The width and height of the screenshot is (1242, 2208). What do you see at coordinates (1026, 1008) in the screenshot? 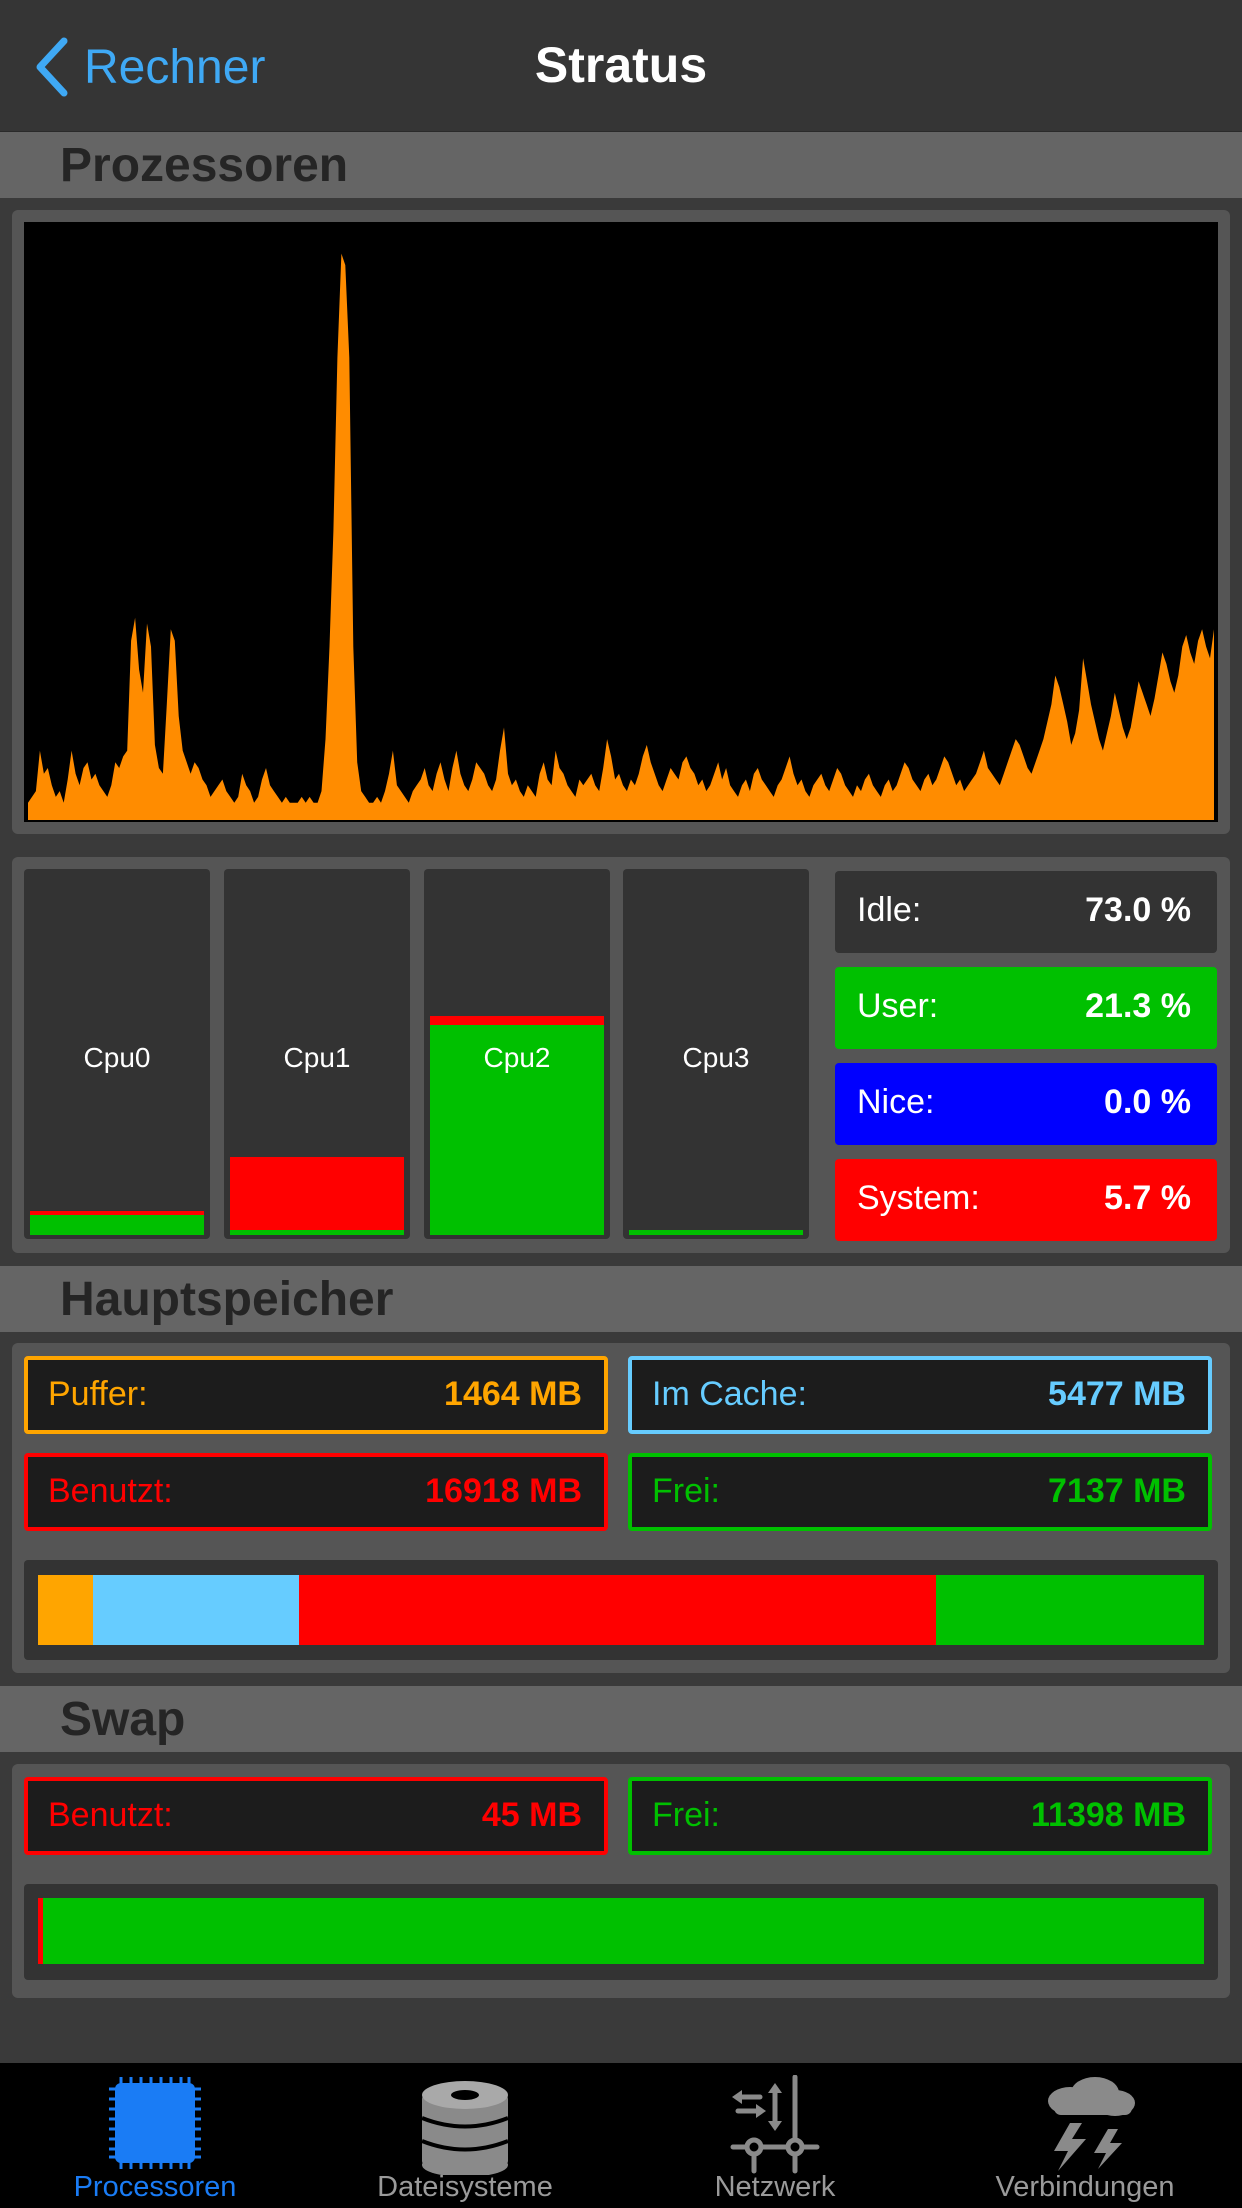
I see `stat-user: User: 21.3 %` at bounding box center [1026, 1008].